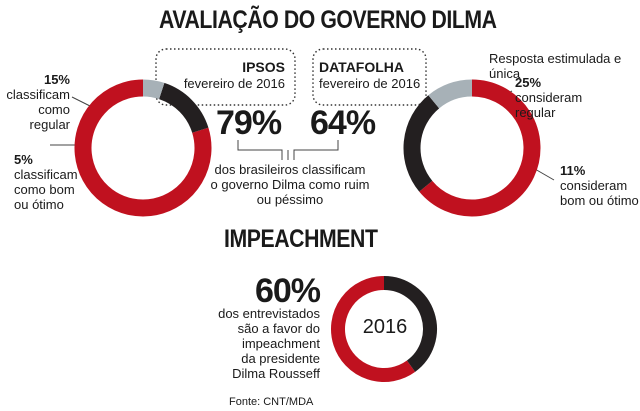 The image size is (640, 411). I want to click on donut-impeachment, so click(384, 329).